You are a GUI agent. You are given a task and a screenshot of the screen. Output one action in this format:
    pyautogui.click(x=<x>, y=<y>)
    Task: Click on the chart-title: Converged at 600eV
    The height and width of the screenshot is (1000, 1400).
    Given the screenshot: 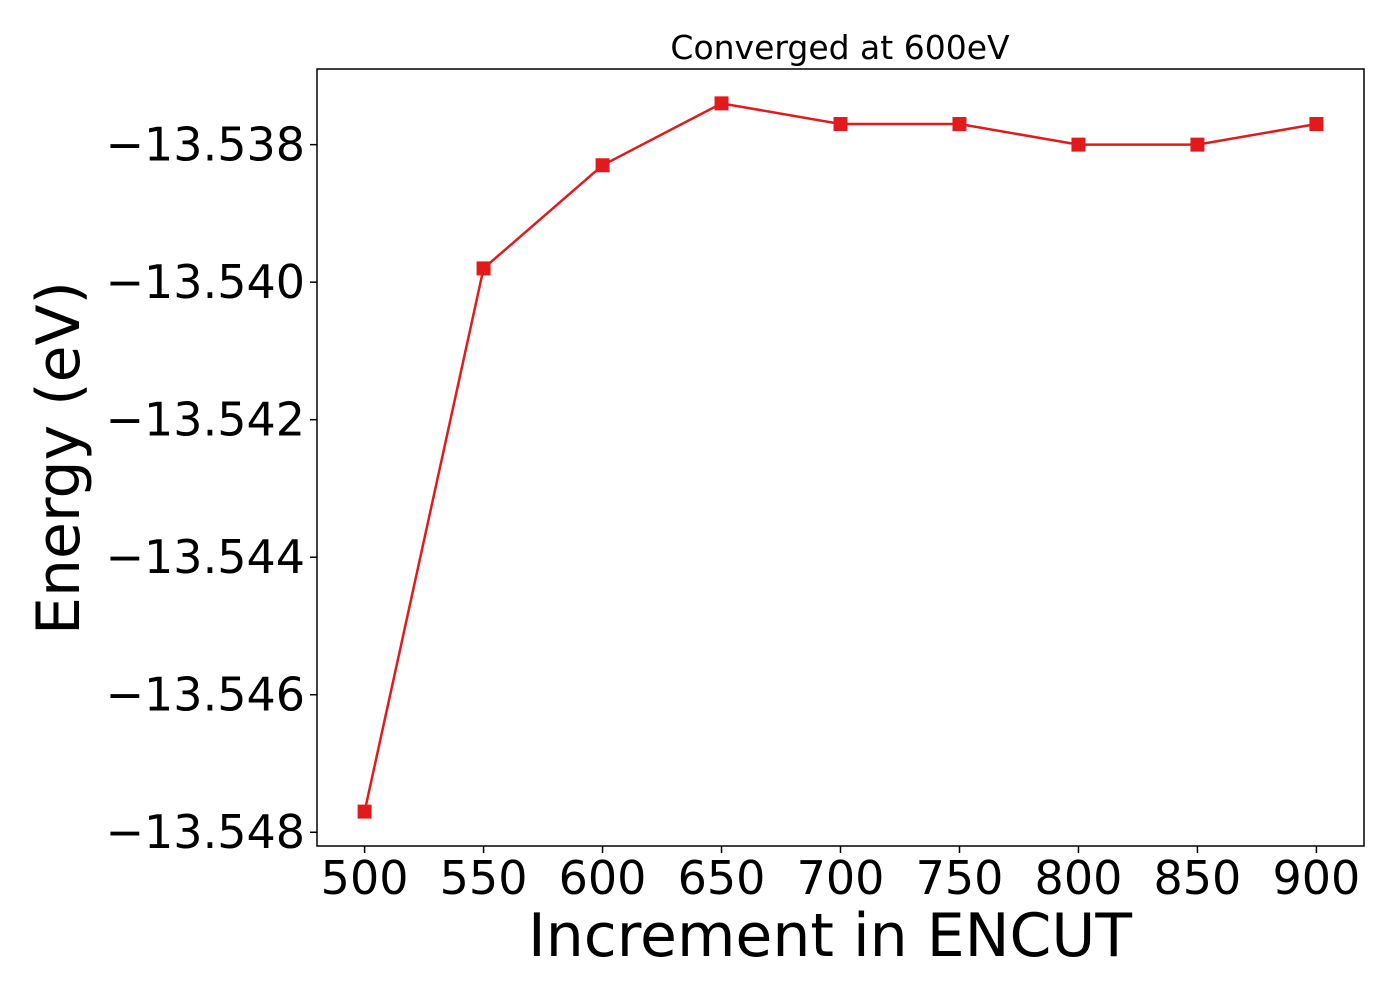 What is the action you would take?
    pyautogui.click(x=840, y=47)
    